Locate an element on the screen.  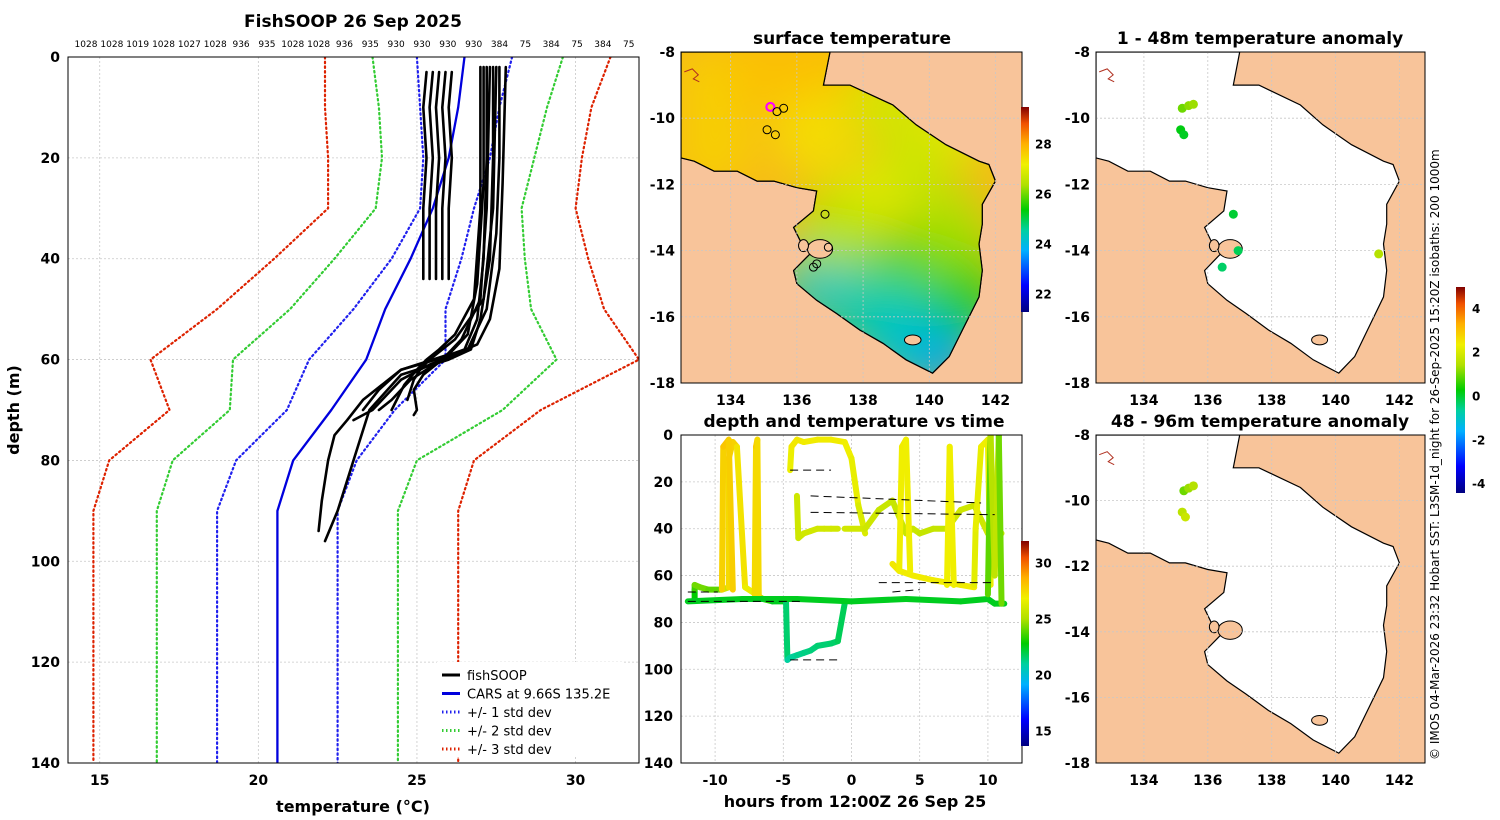
anomaly-shallow-title: 1 - 48m temperature anomaly is located at coordinates (1260, 39).